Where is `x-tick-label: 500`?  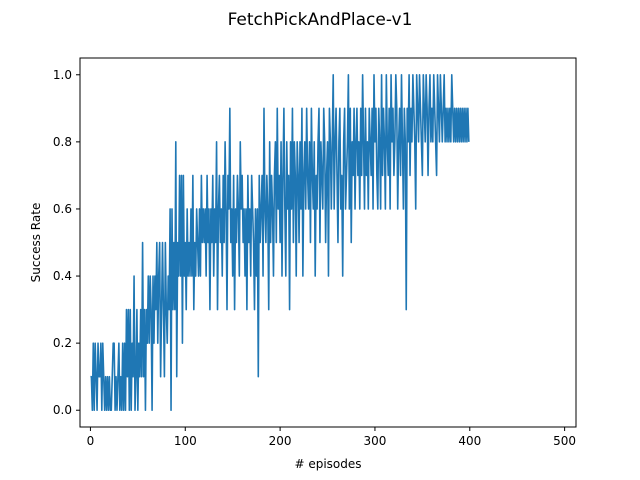 x-tick-label: 500 is located at coordinates (564, 441).